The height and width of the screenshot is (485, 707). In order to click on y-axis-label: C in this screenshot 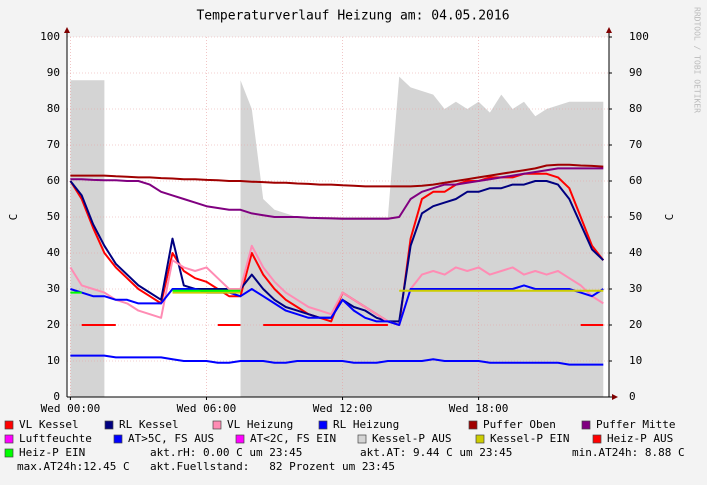, I will do `click(13, 217)`.